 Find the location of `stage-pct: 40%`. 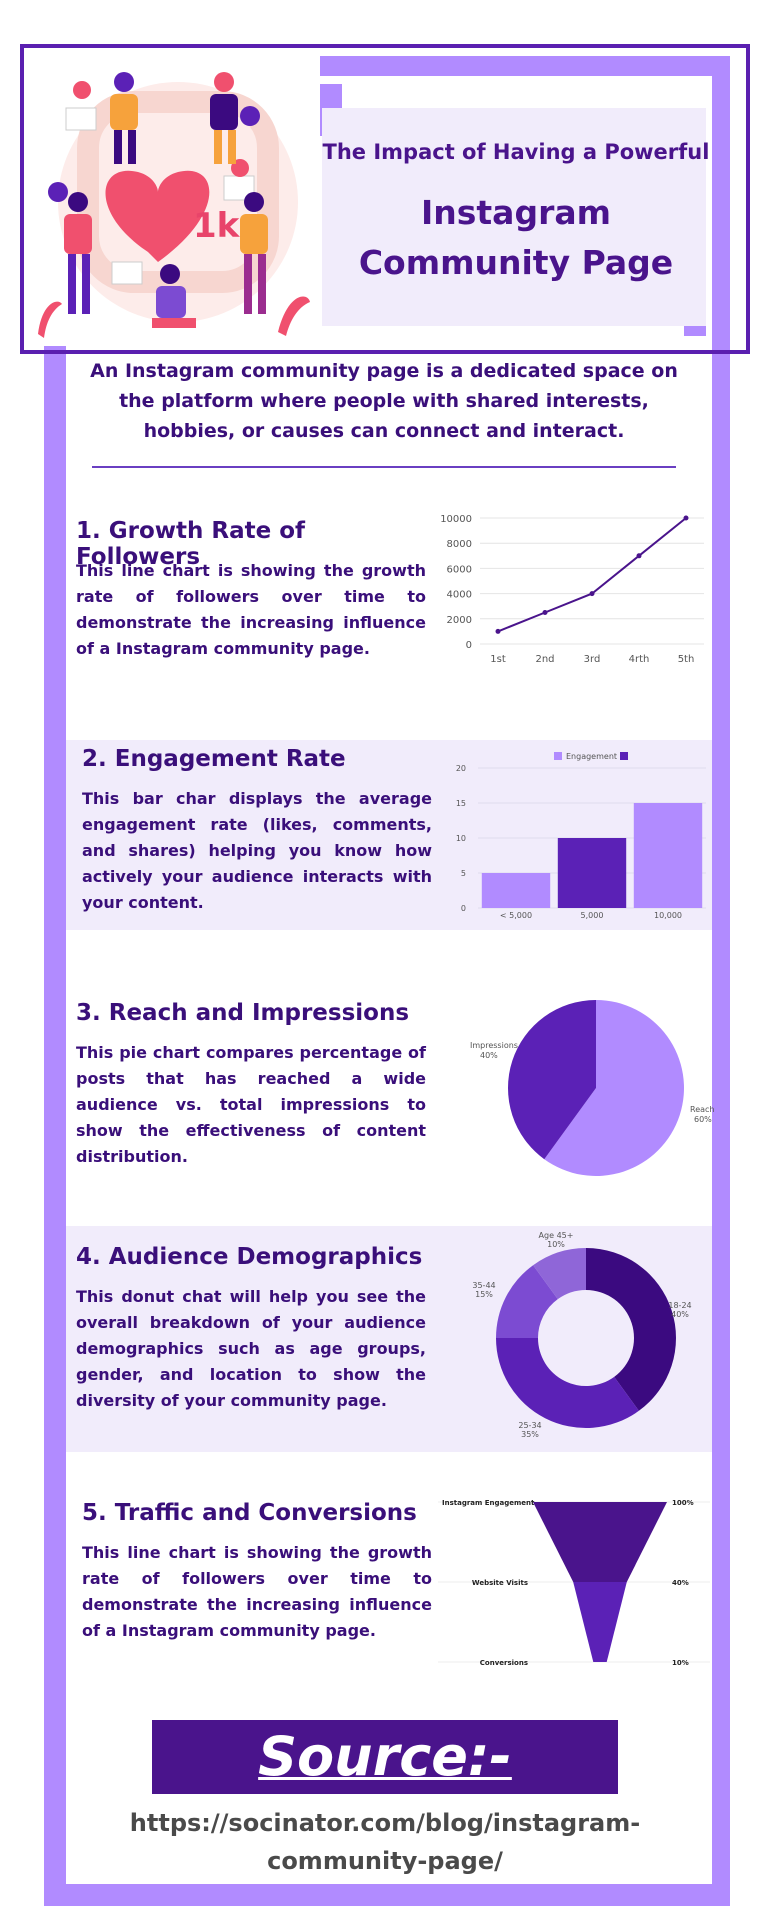

stage-pct: 40% is located at coordinates (680, 1583).